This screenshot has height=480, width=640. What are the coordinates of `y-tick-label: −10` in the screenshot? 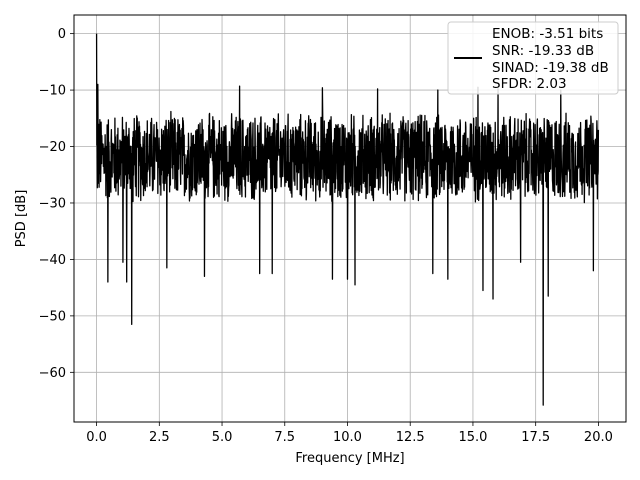 It's located at (52, 91).